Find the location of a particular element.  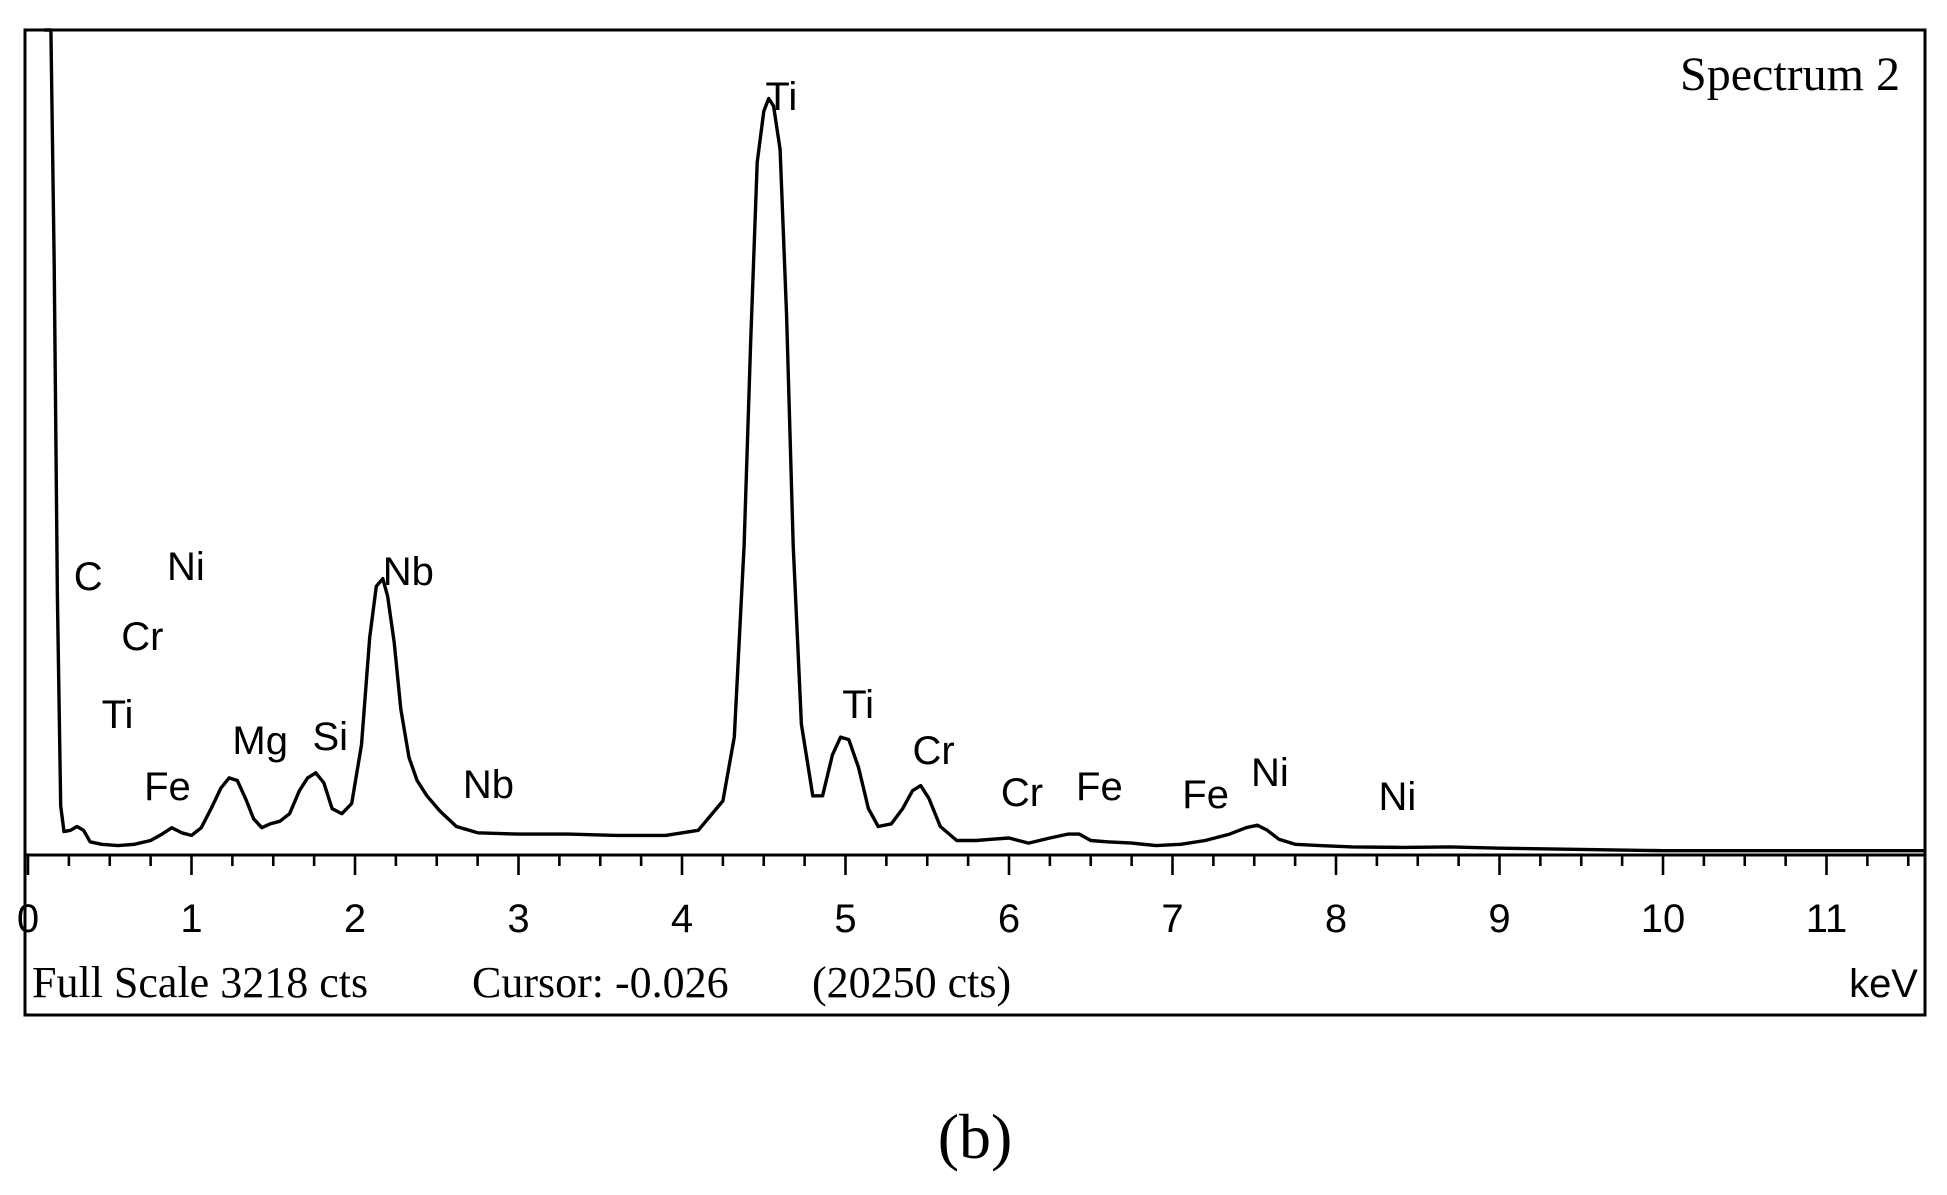

x-tick-label: 10 is located at coordinates (1663, 919).